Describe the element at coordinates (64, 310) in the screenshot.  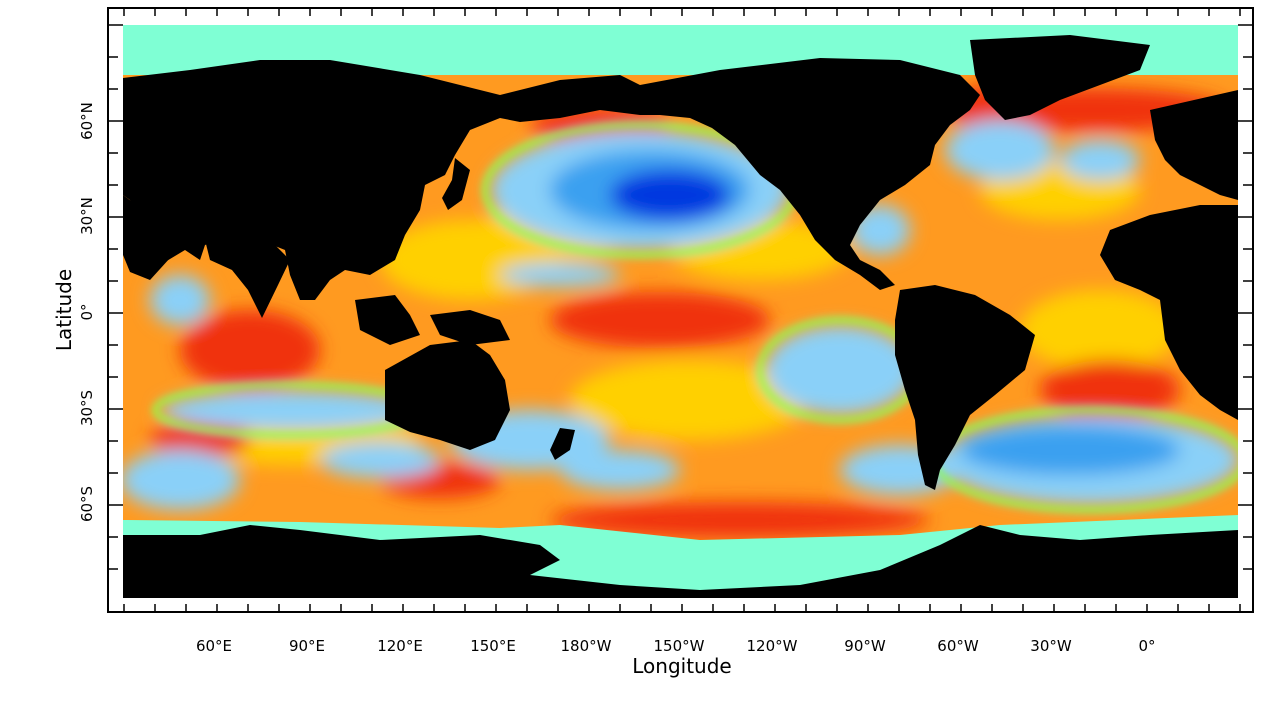
I see `y-axis-title: Latitude` at that location.